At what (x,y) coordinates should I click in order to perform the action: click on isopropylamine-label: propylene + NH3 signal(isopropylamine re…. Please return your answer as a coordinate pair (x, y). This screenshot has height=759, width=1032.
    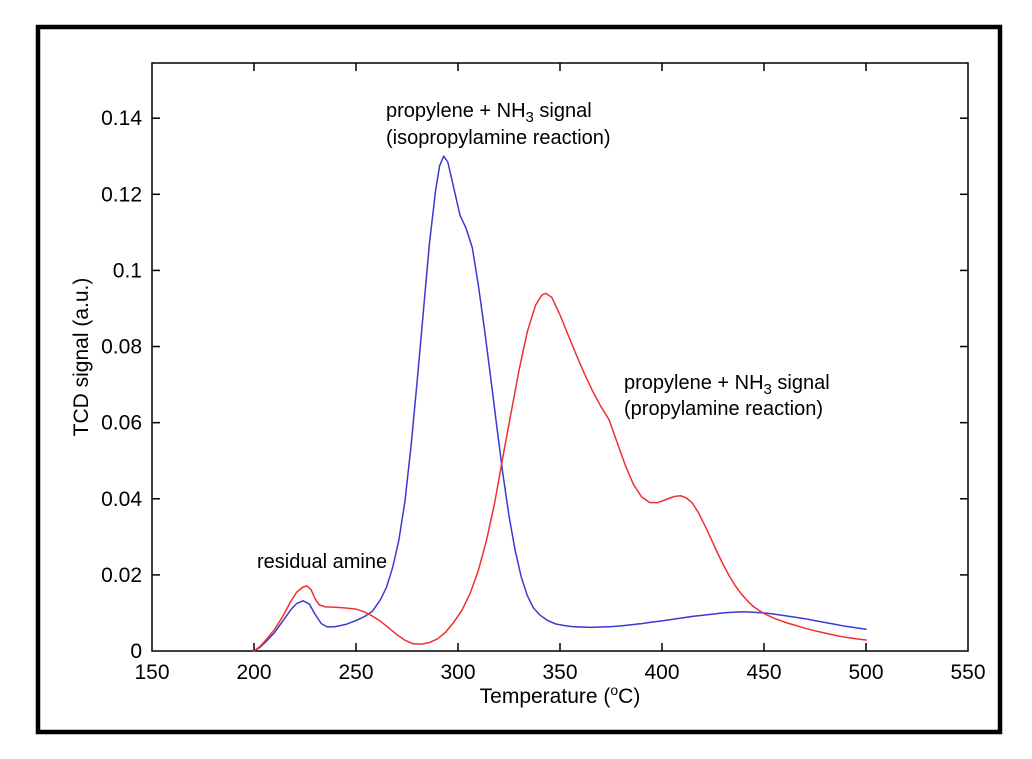
    Looking at the image, I should click on (498, 124).